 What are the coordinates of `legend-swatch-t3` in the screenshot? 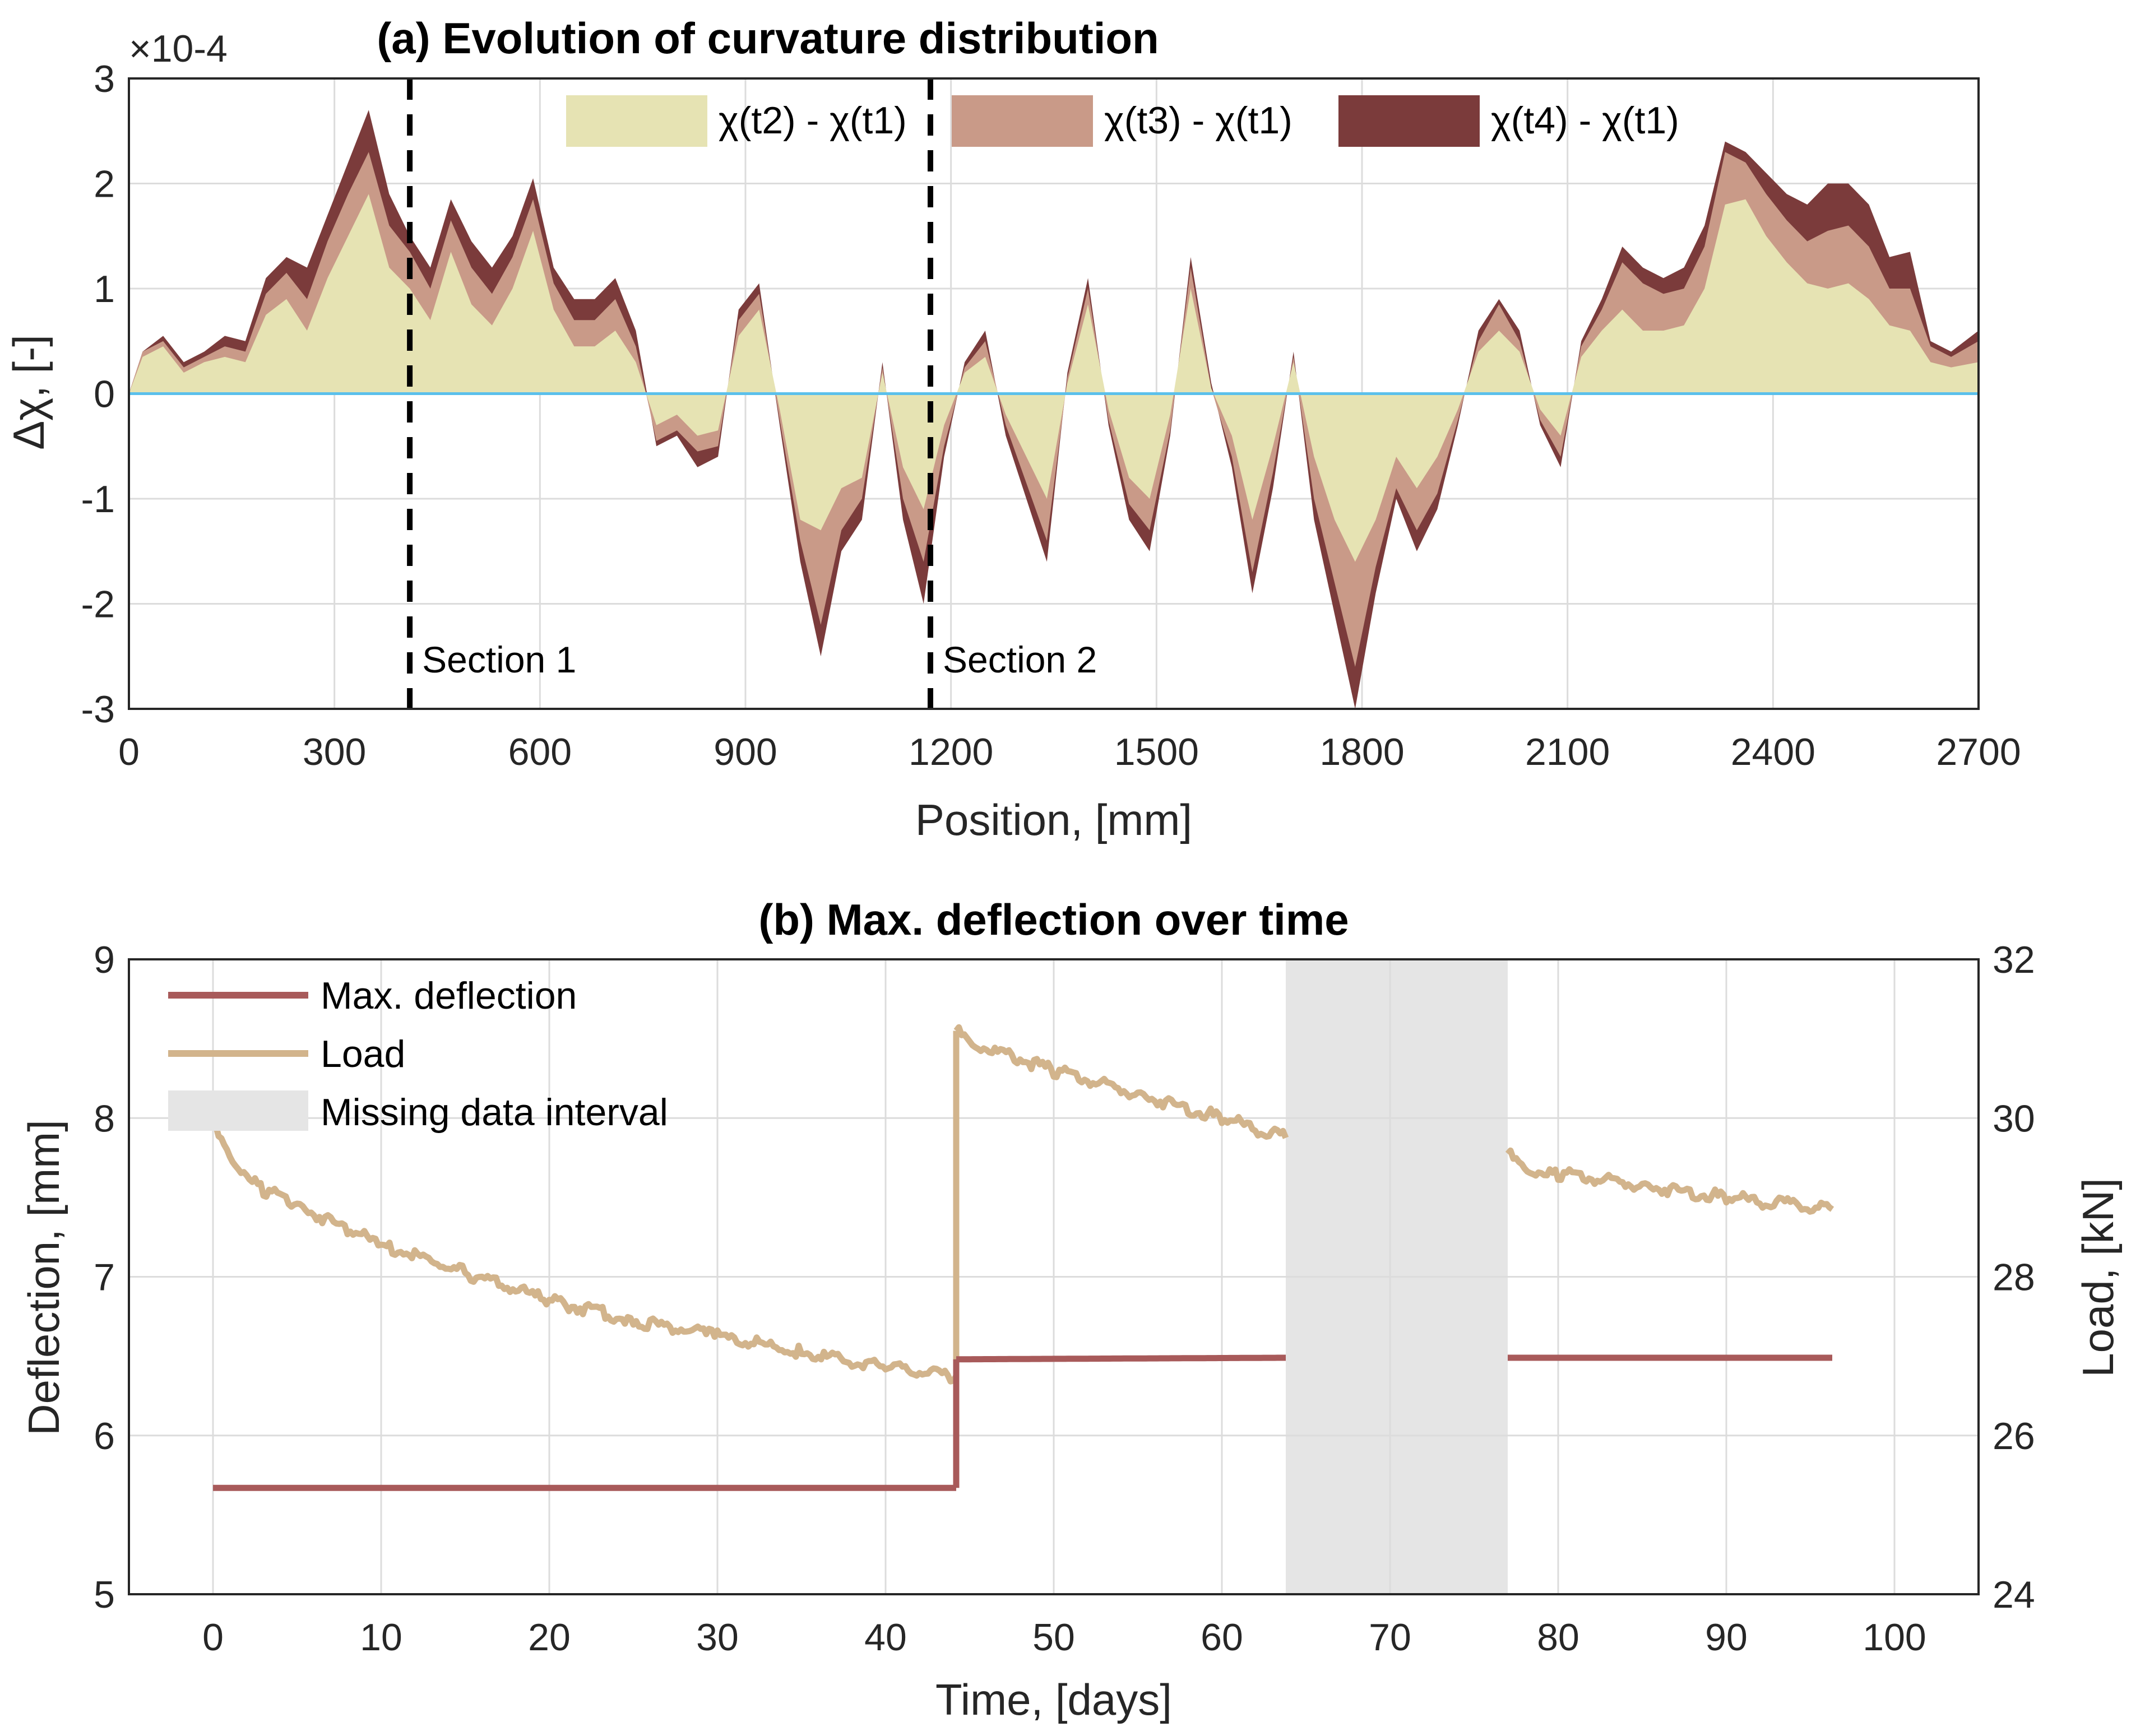 It's located at (1022, 121).